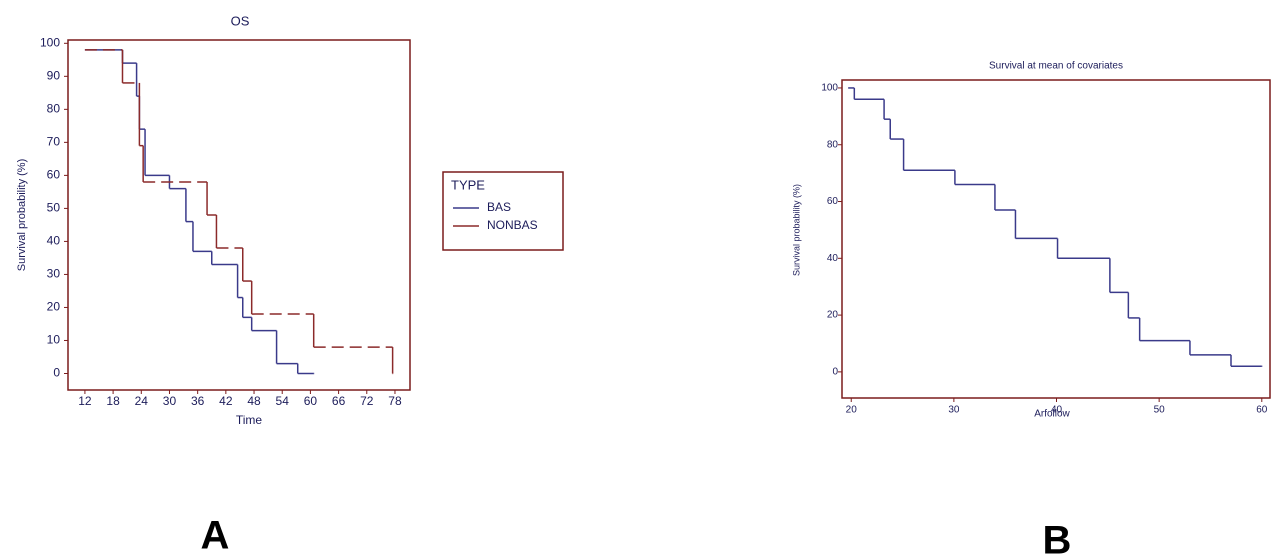 This screenshot has width=1284, height=560. Describe the element at coordinates (249, 420) in the screenshot. I see `x-axis-label: Time` at that location.